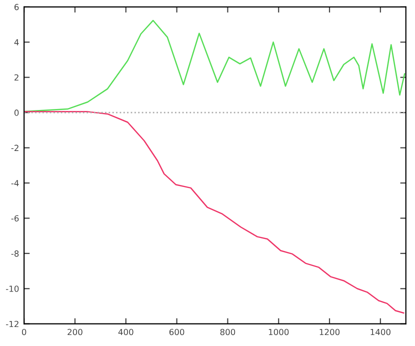  Describe the element at coordinates (126, 332) in the screenshot. I see `x-tick-label: 400` at that location.